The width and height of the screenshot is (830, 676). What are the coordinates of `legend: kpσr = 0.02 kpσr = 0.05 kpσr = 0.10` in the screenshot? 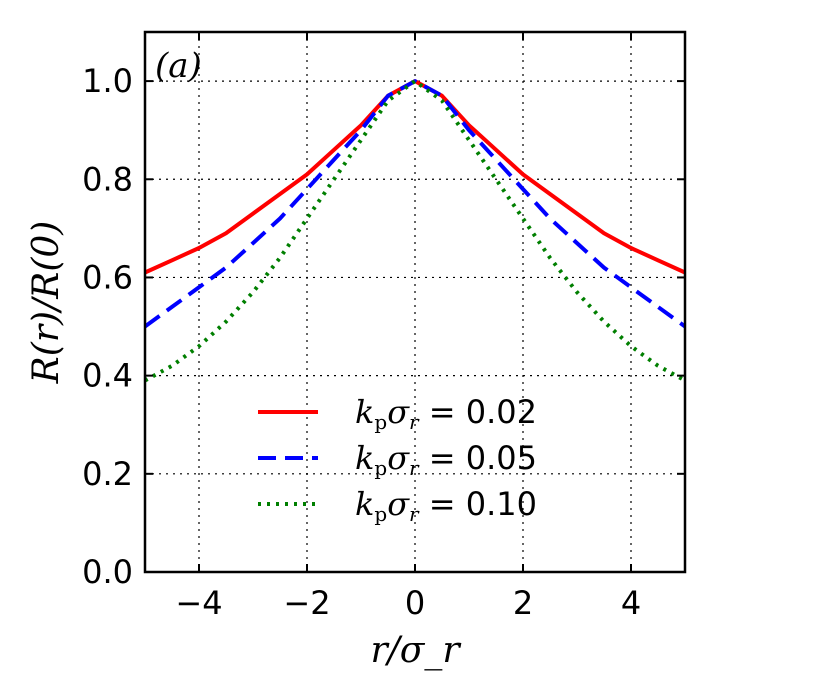 It's located at (397, 459).